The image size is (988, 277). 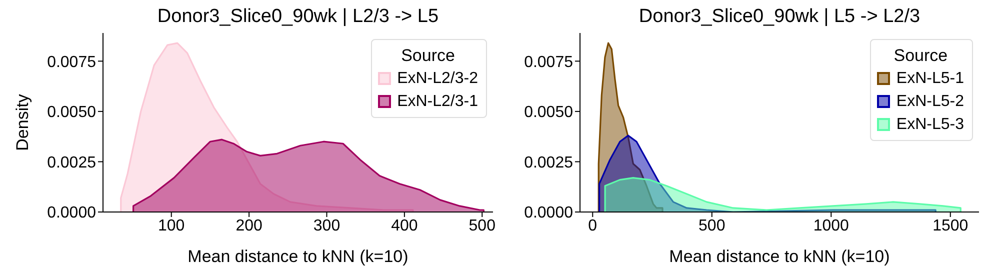 I want to click on x-tick-label: 100, so click(x=171, y=225).